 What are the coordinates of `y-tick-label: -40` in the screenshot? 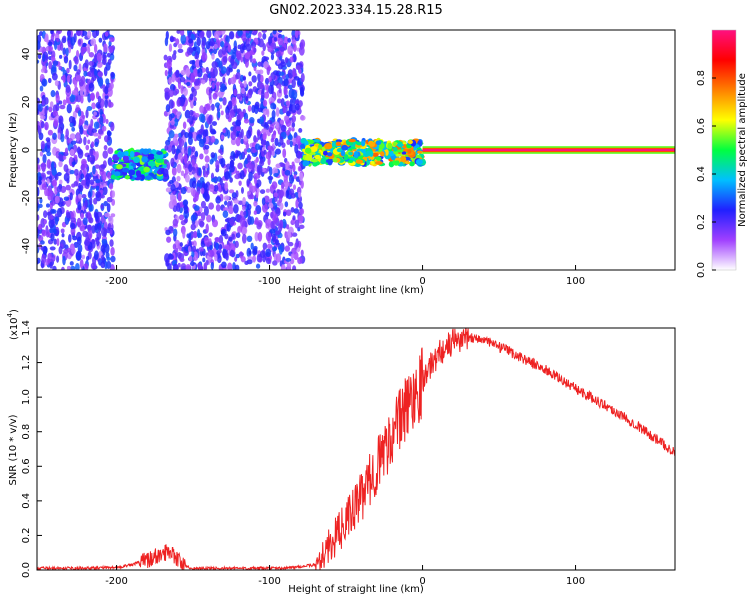 It's located at (26, 246).